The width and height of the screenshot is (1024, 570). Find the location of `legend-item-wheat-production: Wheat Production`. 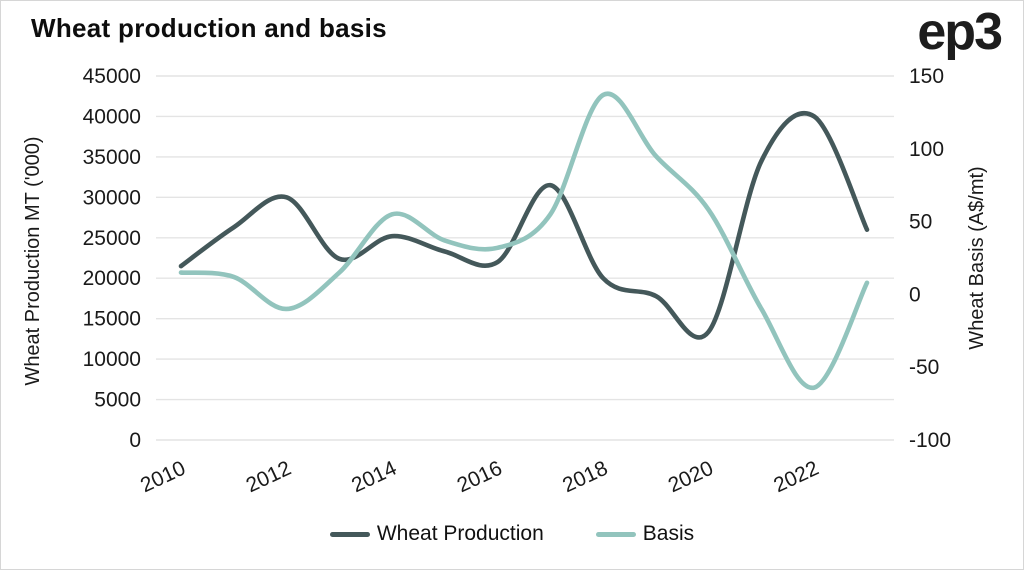

legend-item-wheat-production: Wheat Production is located at coordinates (436, 534).